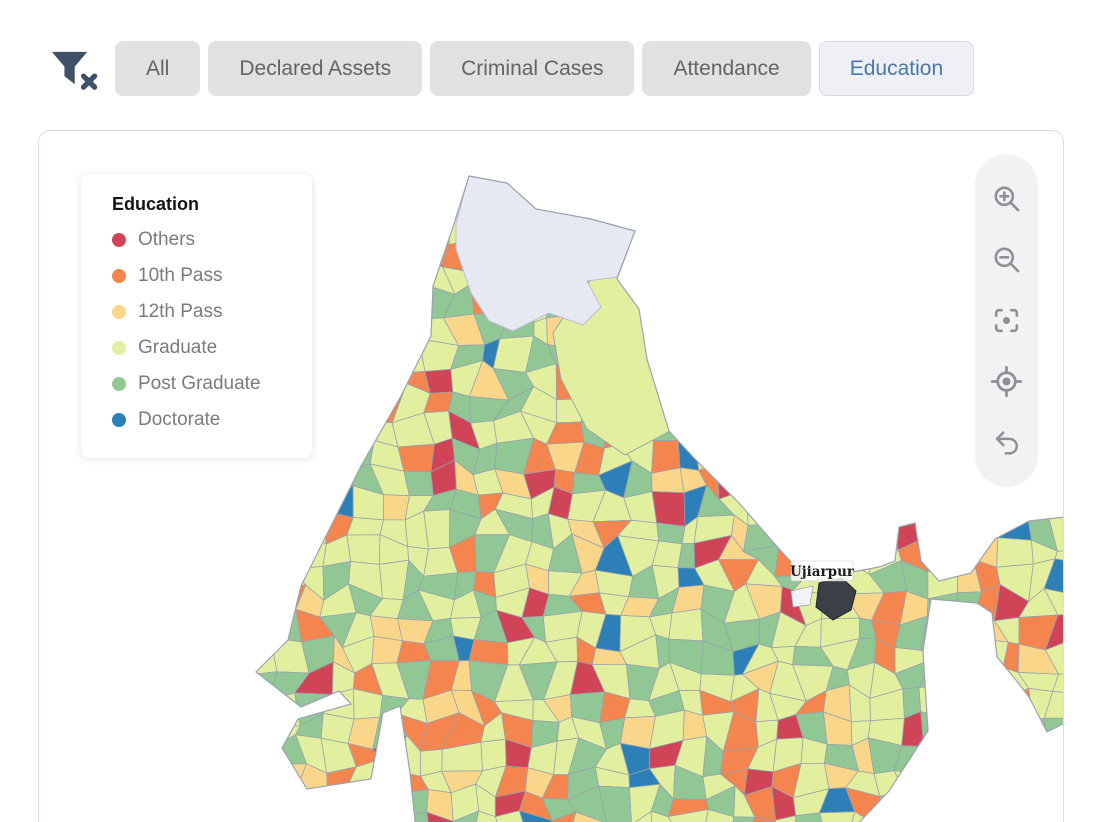 Image resolution: width=1098 pixels, height=822 pixels. I want to click on filter-x-icon, so click(74, 70).